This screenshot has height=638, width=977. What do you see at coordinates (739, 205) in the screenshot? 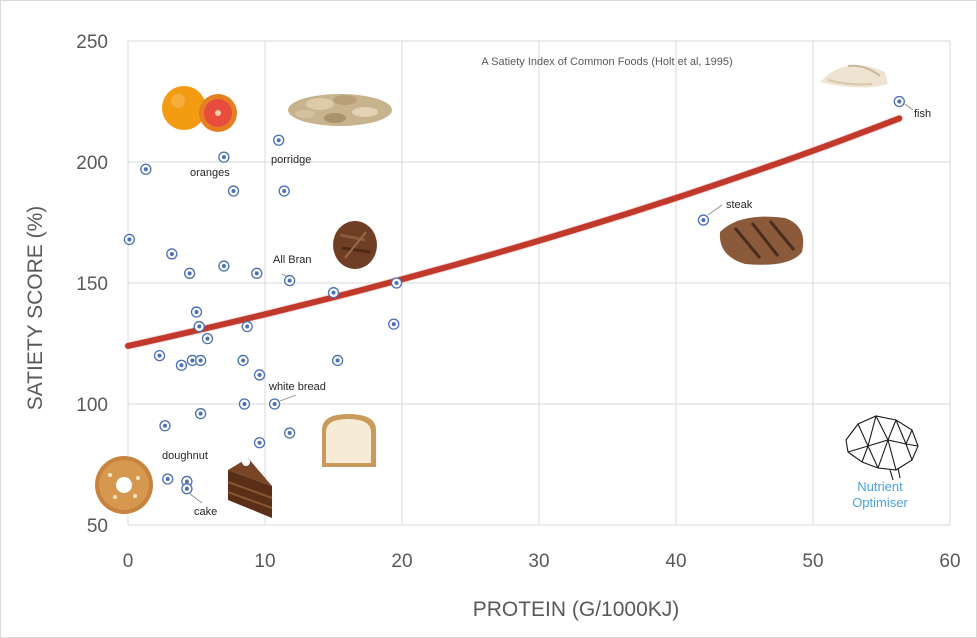
I see `steak-label: steak` at bounding box center [739, 205].